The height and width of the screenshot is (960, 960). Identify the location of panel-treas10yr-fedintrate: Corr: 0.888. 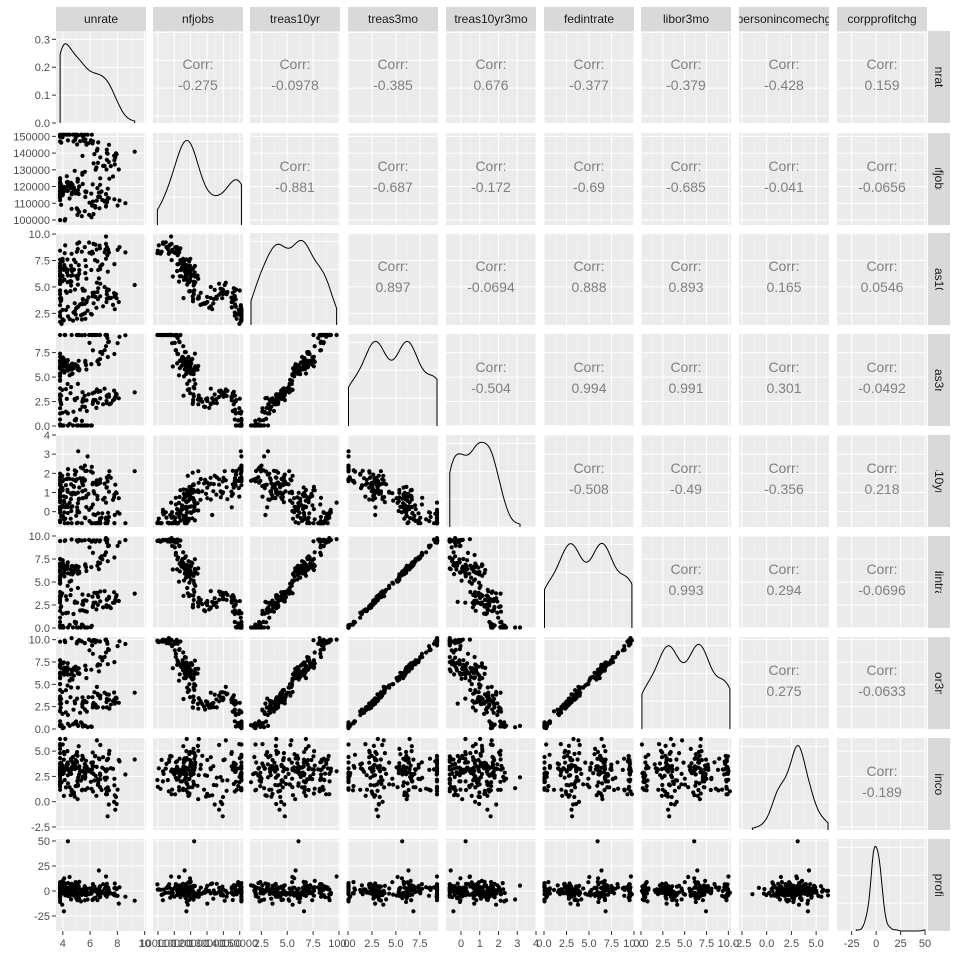
(589, 279).